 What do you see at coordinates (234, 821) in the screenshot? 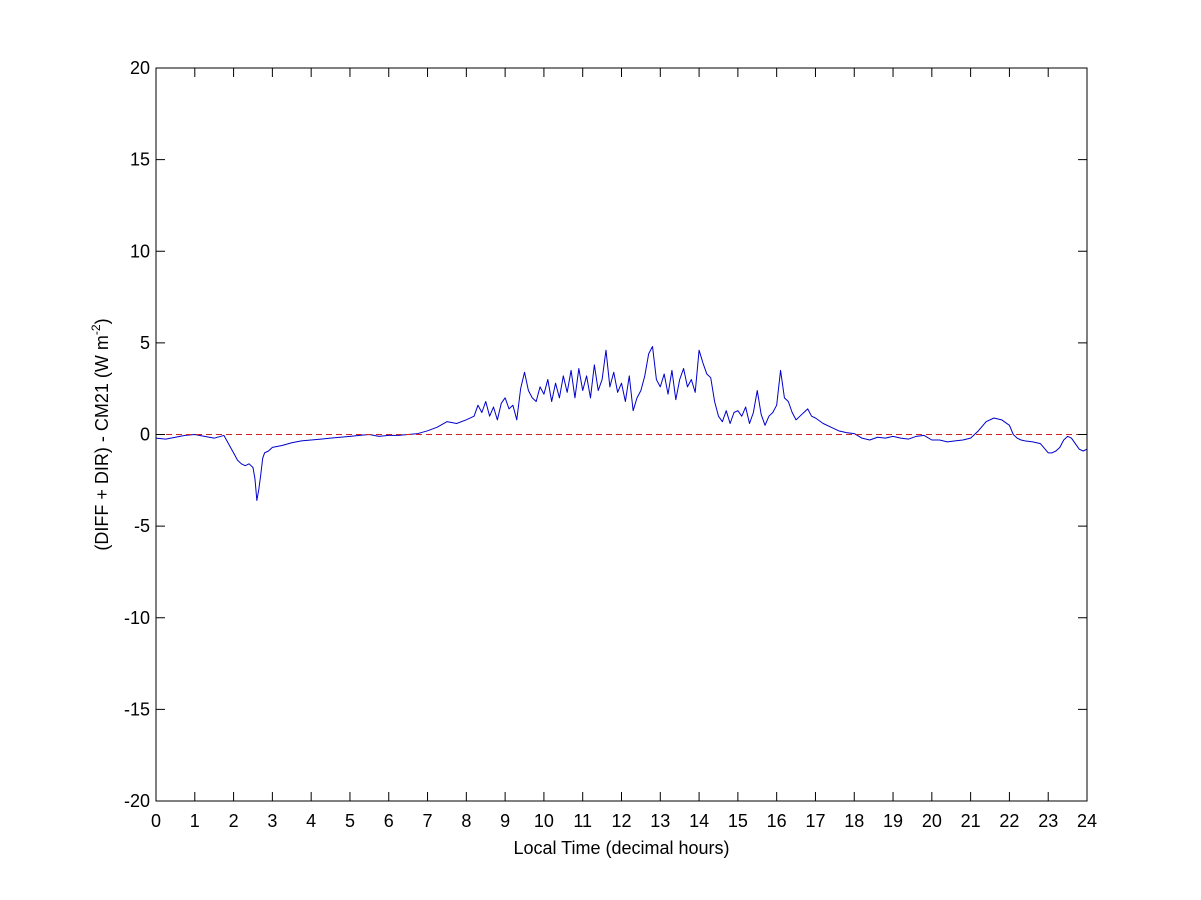
I see `x-tick-label: 2` at bounding box center [234, 821].